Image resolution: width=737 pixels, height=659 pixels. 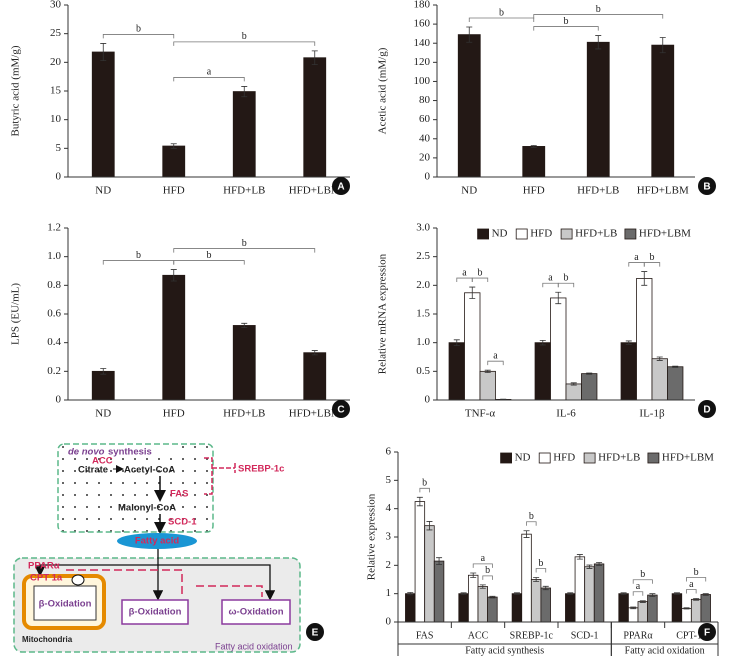 I want to click on panel-letter: C, so click(x=340, y=410).